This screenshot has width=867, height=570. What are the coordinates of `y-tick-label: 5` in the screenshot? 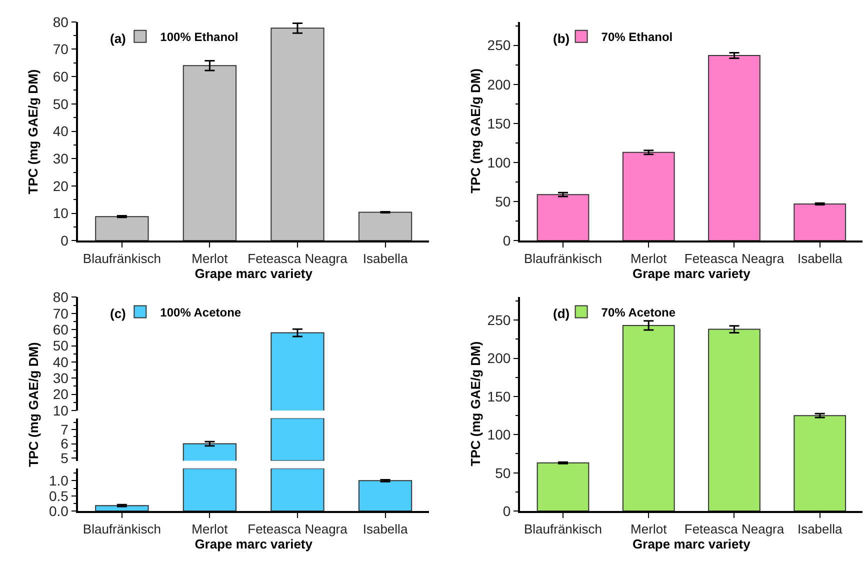 It's located at (64, 458).